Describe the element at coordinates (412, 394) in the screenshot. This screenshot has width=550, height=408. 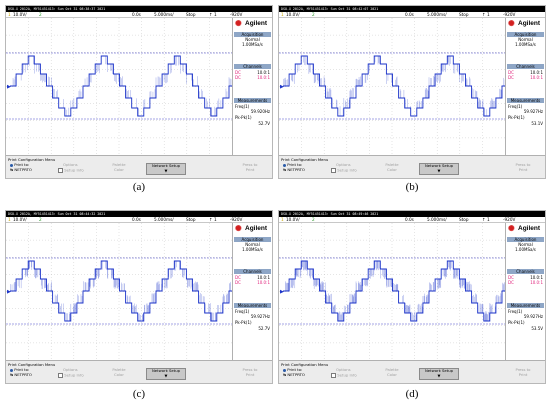
I see `caption-d: (d)` at that location.